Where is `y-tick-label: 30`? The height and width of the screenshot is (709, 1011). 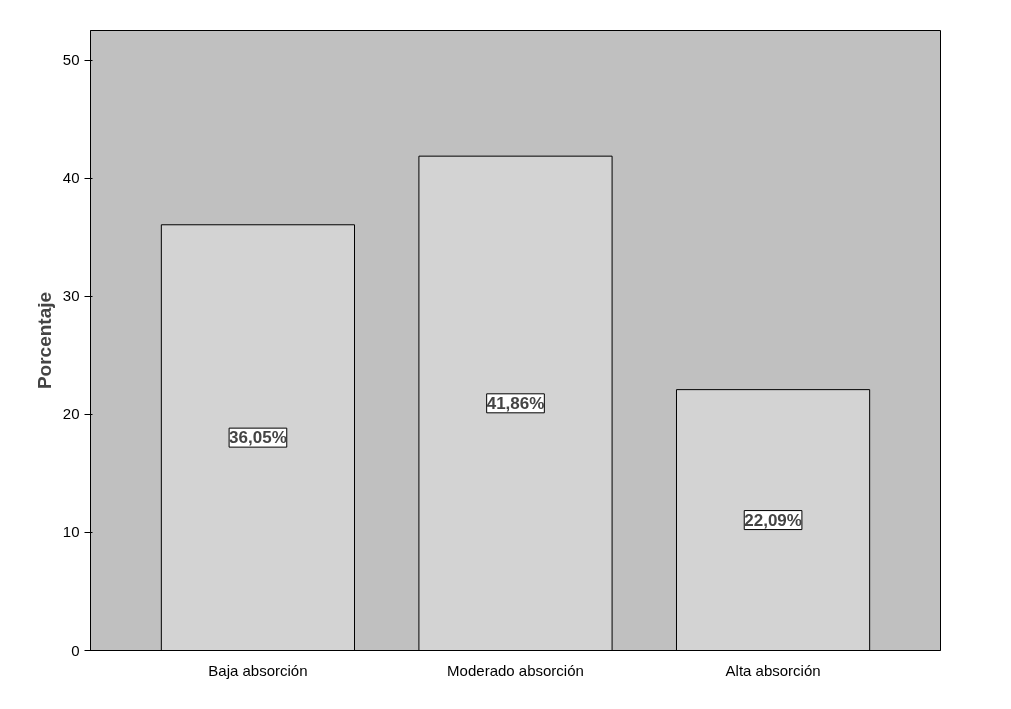 y-tick-label: 30 is located at coordinates (71, 296).